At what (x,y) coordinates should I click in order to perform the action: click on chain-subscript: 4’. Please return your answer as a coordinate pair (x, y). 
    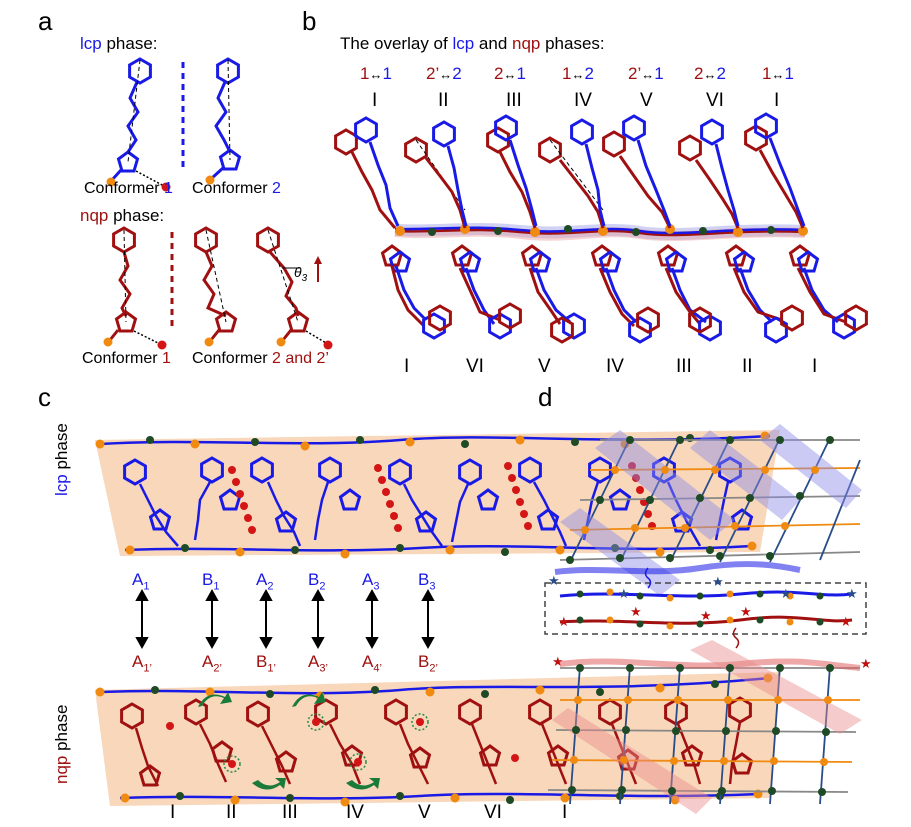
    Looking at the image, I should click on (377, 668).